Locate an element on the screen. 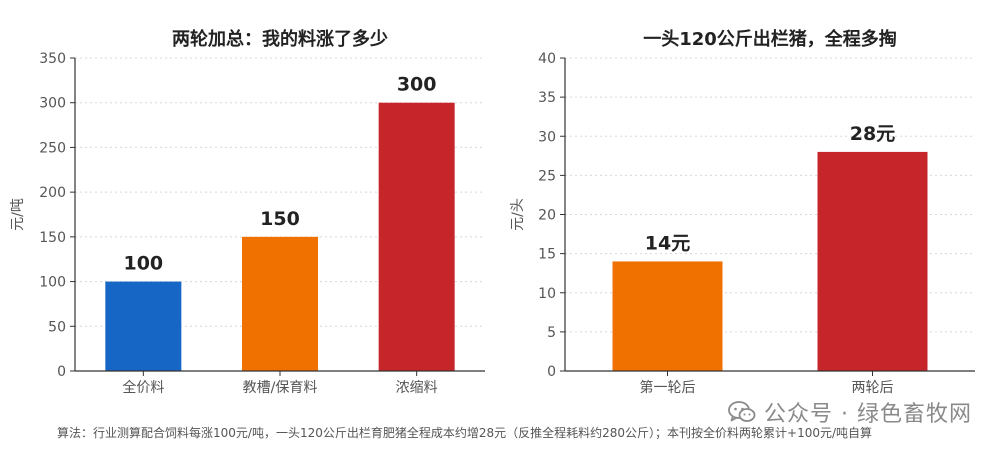  chart-2-ytick-label: 40 is located at coordinates (547, 59).